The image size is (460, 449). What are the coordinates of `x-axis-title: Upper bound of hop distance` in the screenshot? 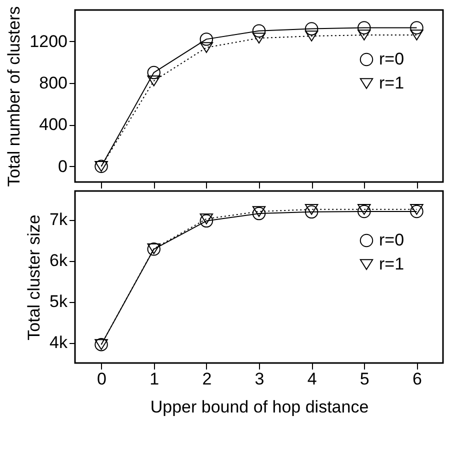 It's located at (259, 407).